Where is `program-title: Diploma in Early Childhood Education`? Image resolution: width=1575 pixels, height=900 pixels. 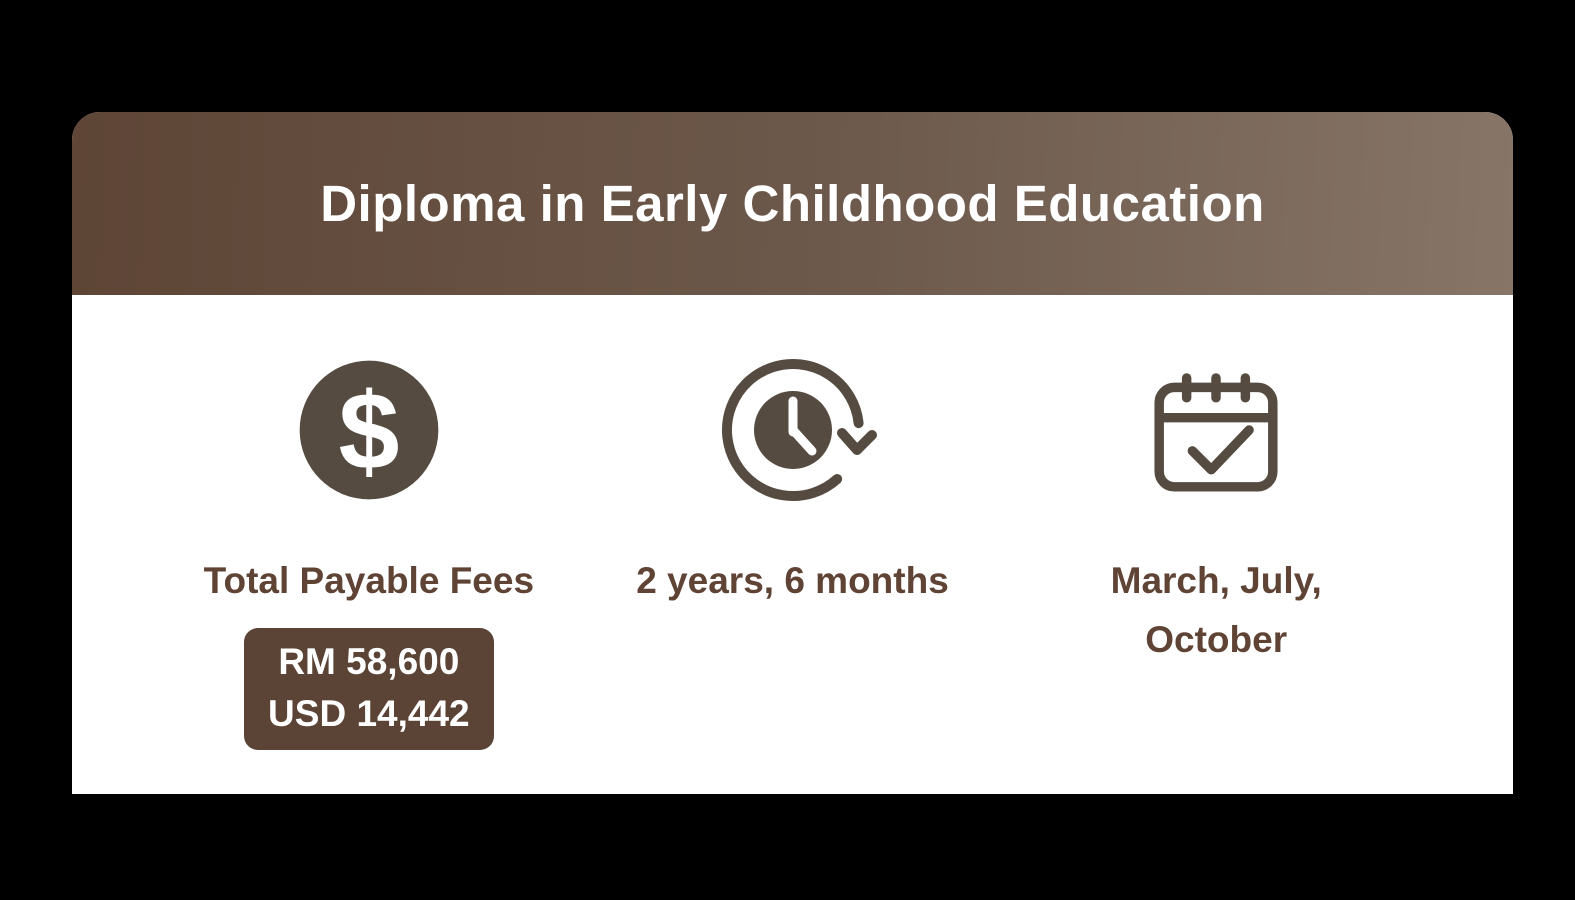
program-title: Diploma in Early Childhood Education is located at coordinates (792, 203).